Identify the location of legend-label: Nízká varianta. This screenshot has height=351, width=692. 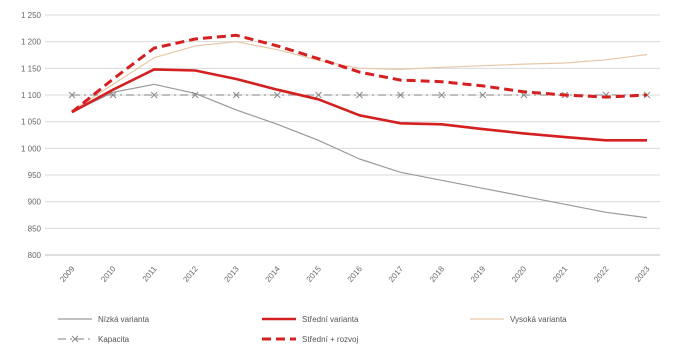
(124, 319).